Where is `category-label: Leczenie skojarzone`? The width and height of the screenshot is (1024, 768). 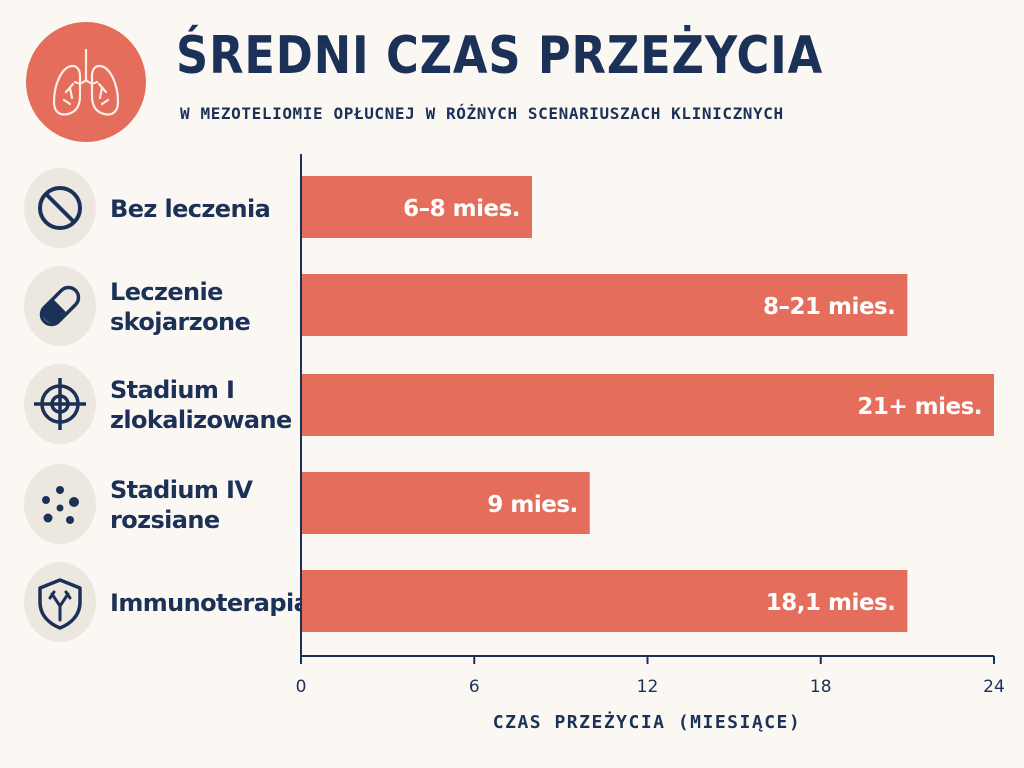
category-label: Leczenie skojarzone is located at coordinates (180, 307).